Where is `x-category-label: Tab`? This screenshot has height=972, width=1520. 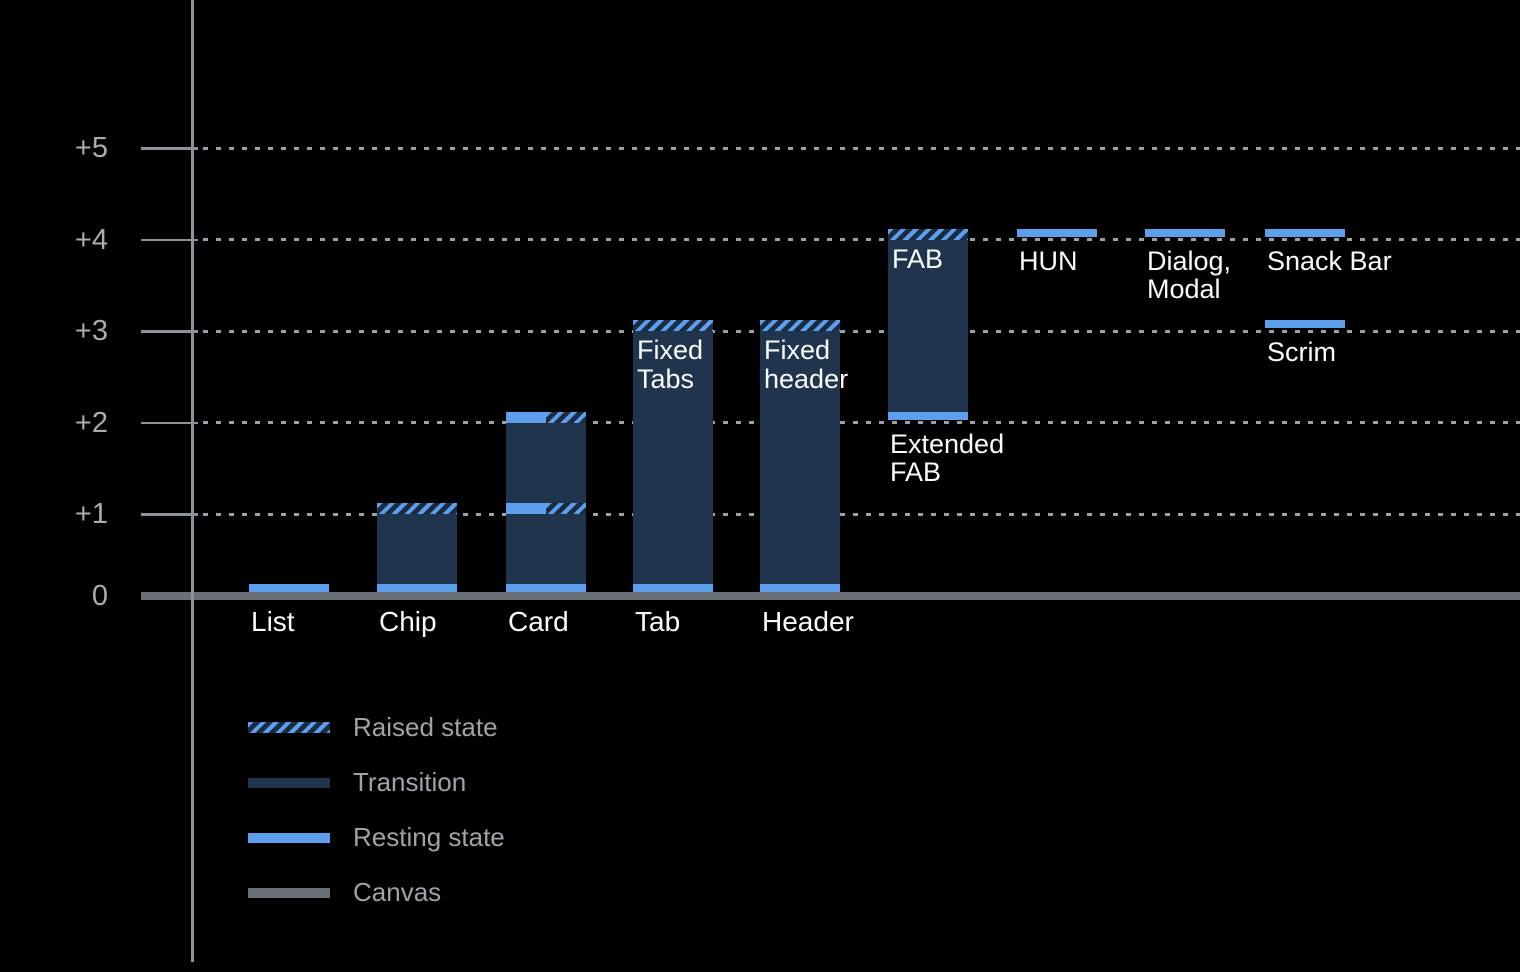 x-category-label: Tab is located at coordinates (658, 621).